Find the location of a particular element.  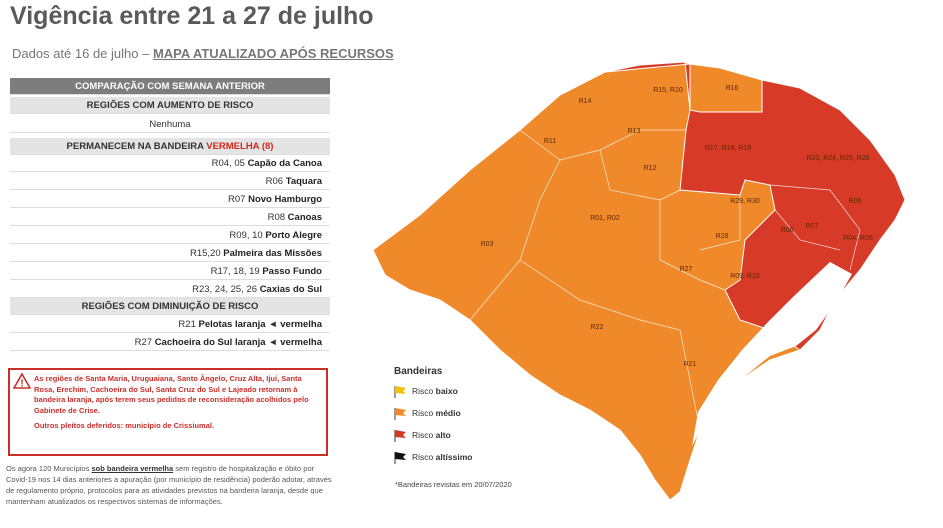

section-title: PERMANECEM NA BANDEIRA VERMELHA (8) is located at coordinates (170, 146).